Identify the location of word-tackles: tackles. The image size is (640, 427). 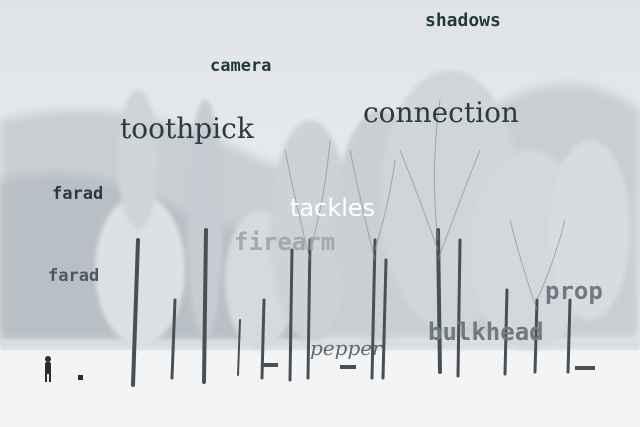
(333, 208).